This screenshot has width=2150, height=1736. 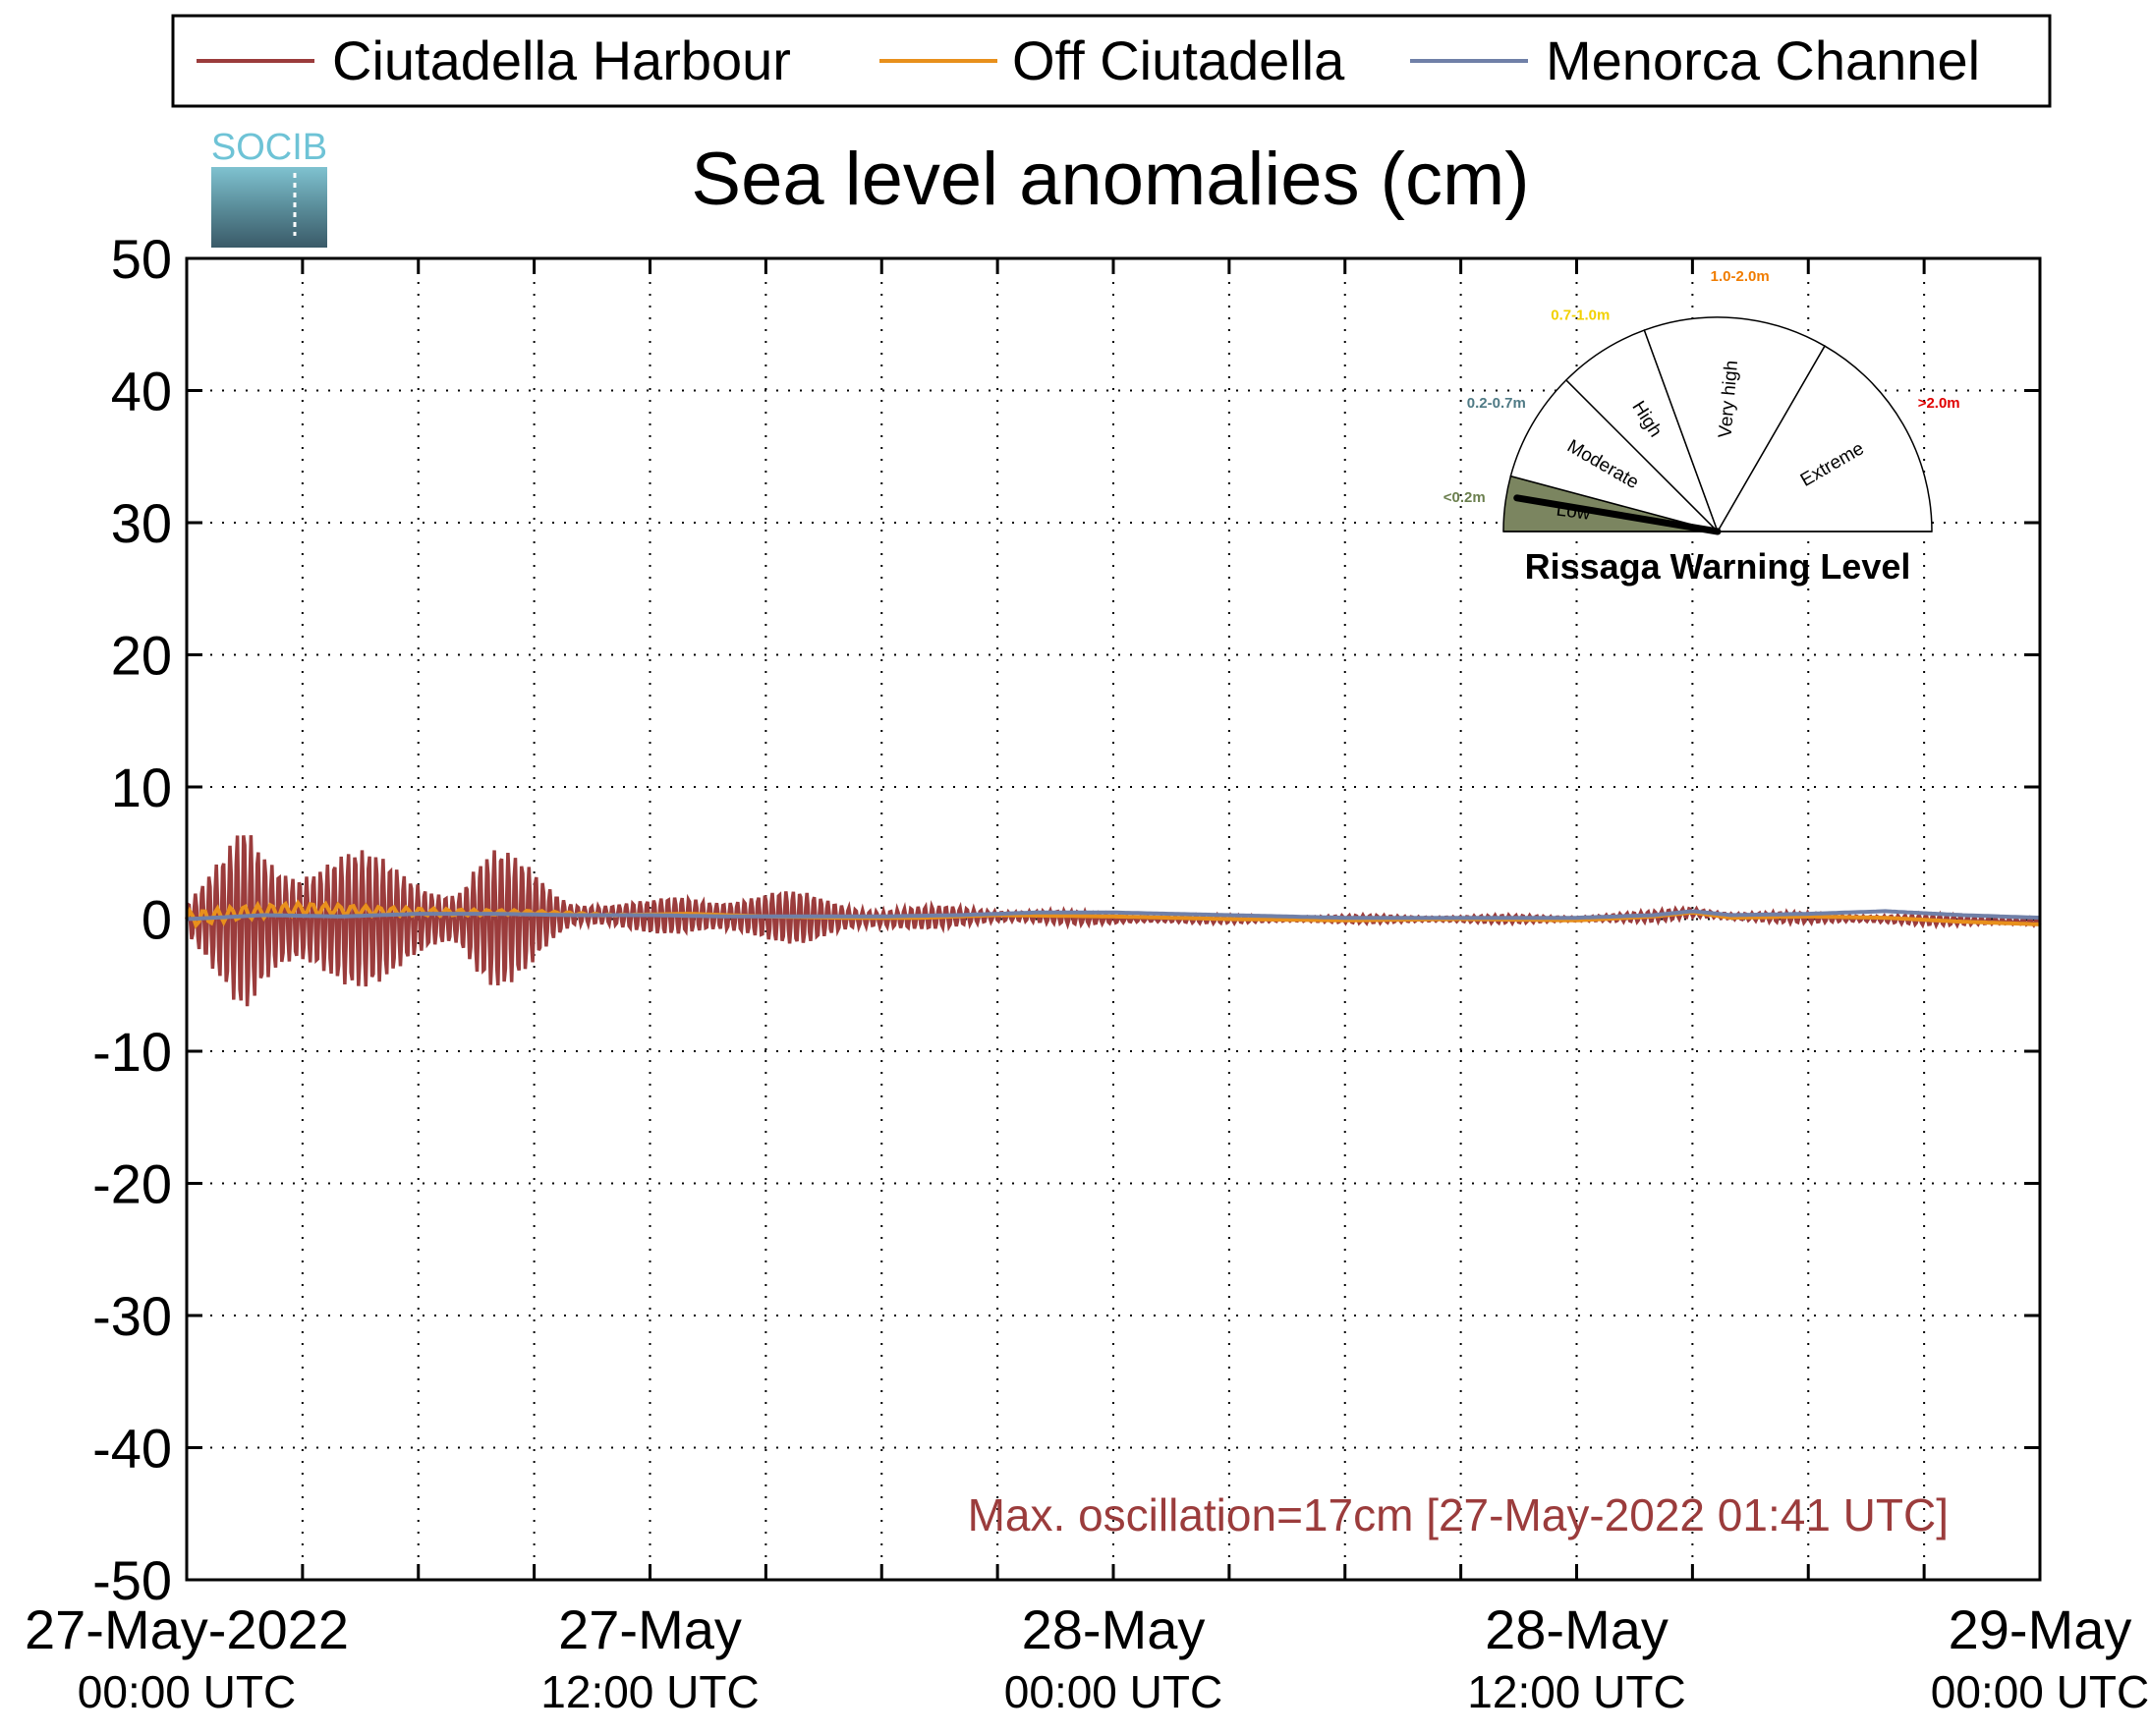 What do you see at coordinates (1464, 497) in the screenshot?
I see `gauge-range-low: <0.2m` at bounding box center [1464, 497].